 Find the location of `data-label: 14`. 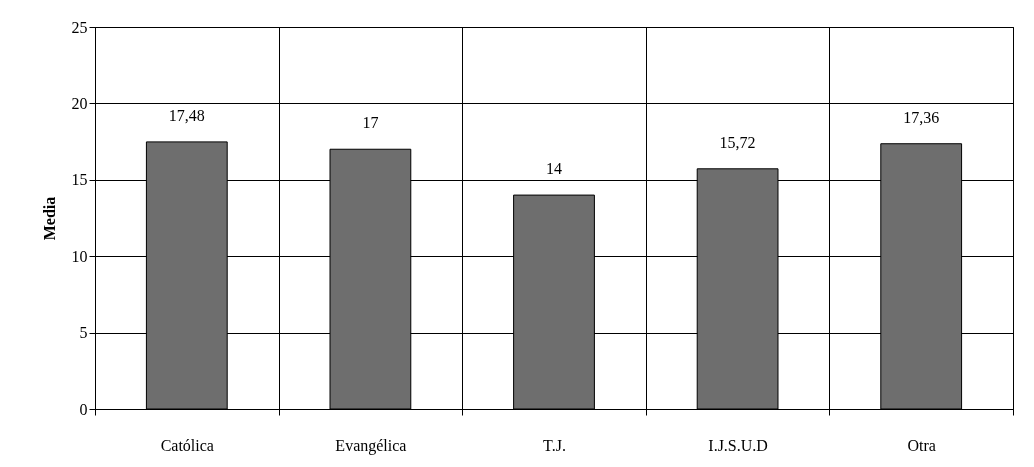

data-label: 14 is located at coordinates (554, 169).